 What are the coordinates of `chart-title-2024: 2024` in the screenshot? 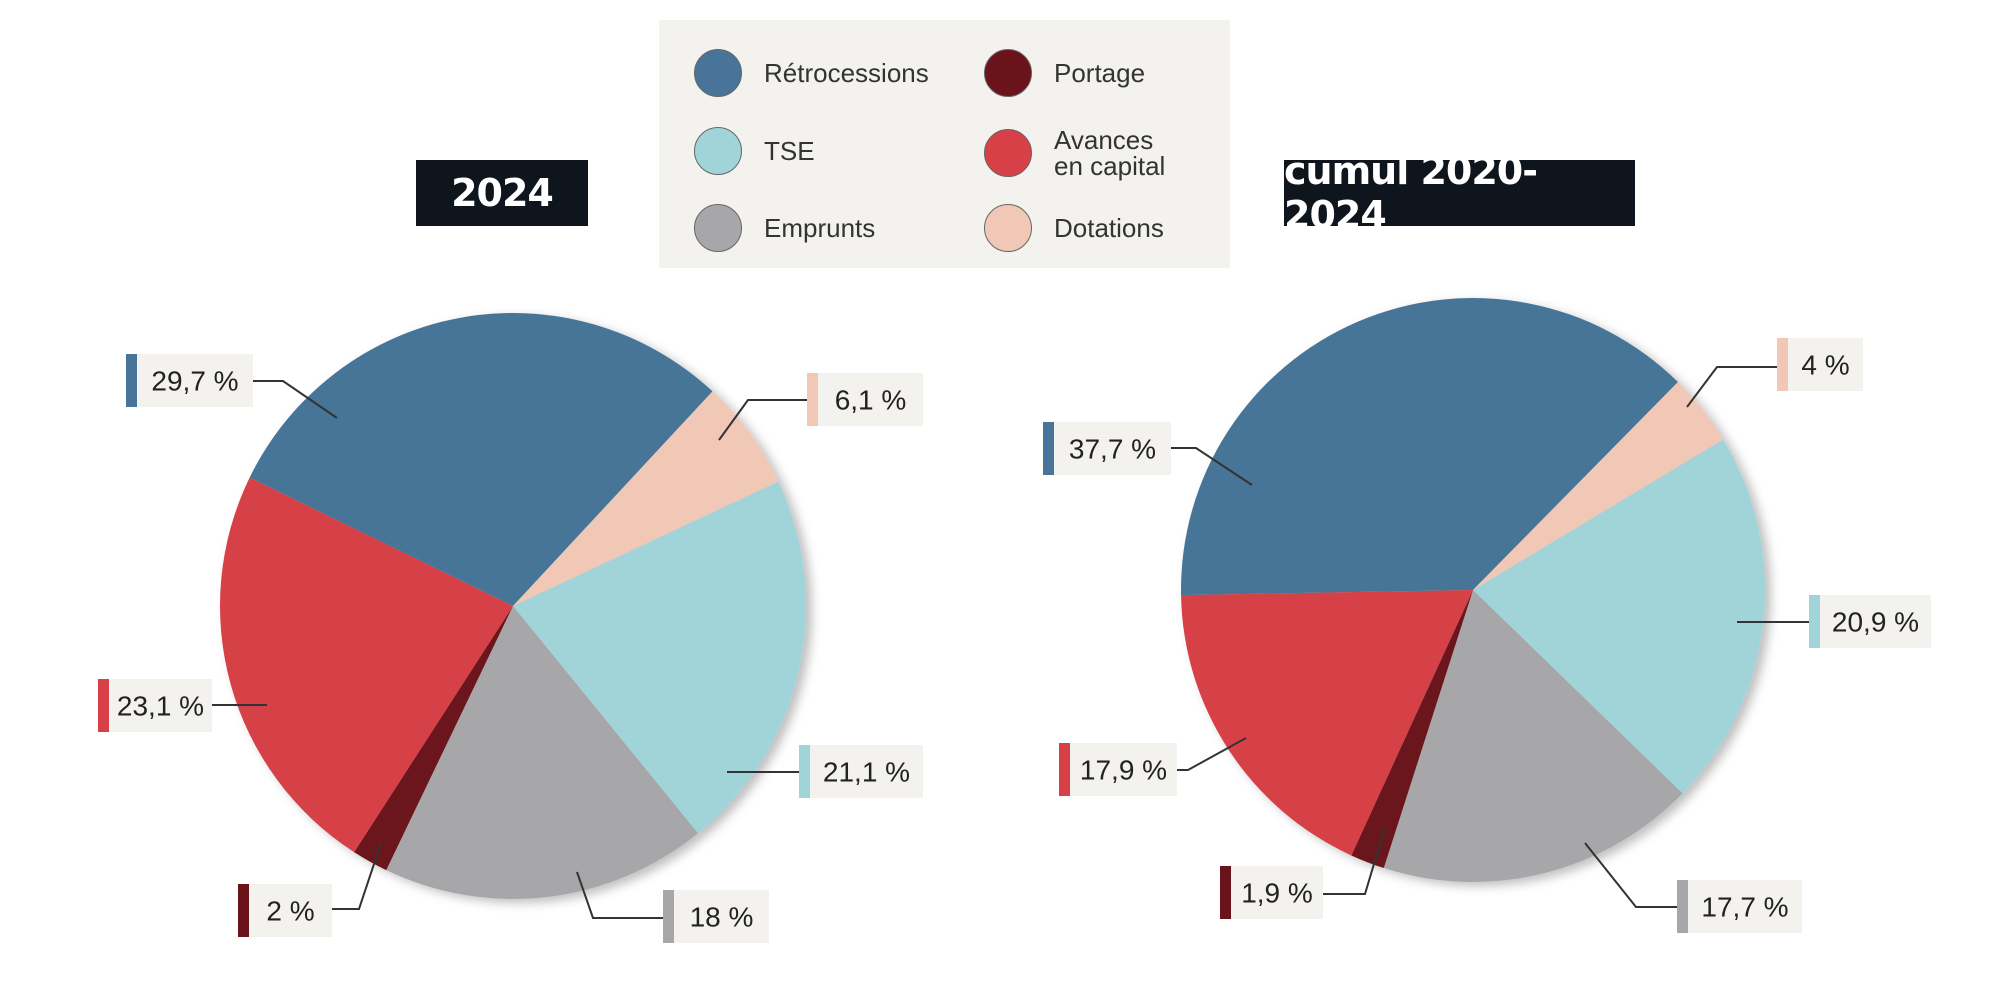 It's located at (502, 193).